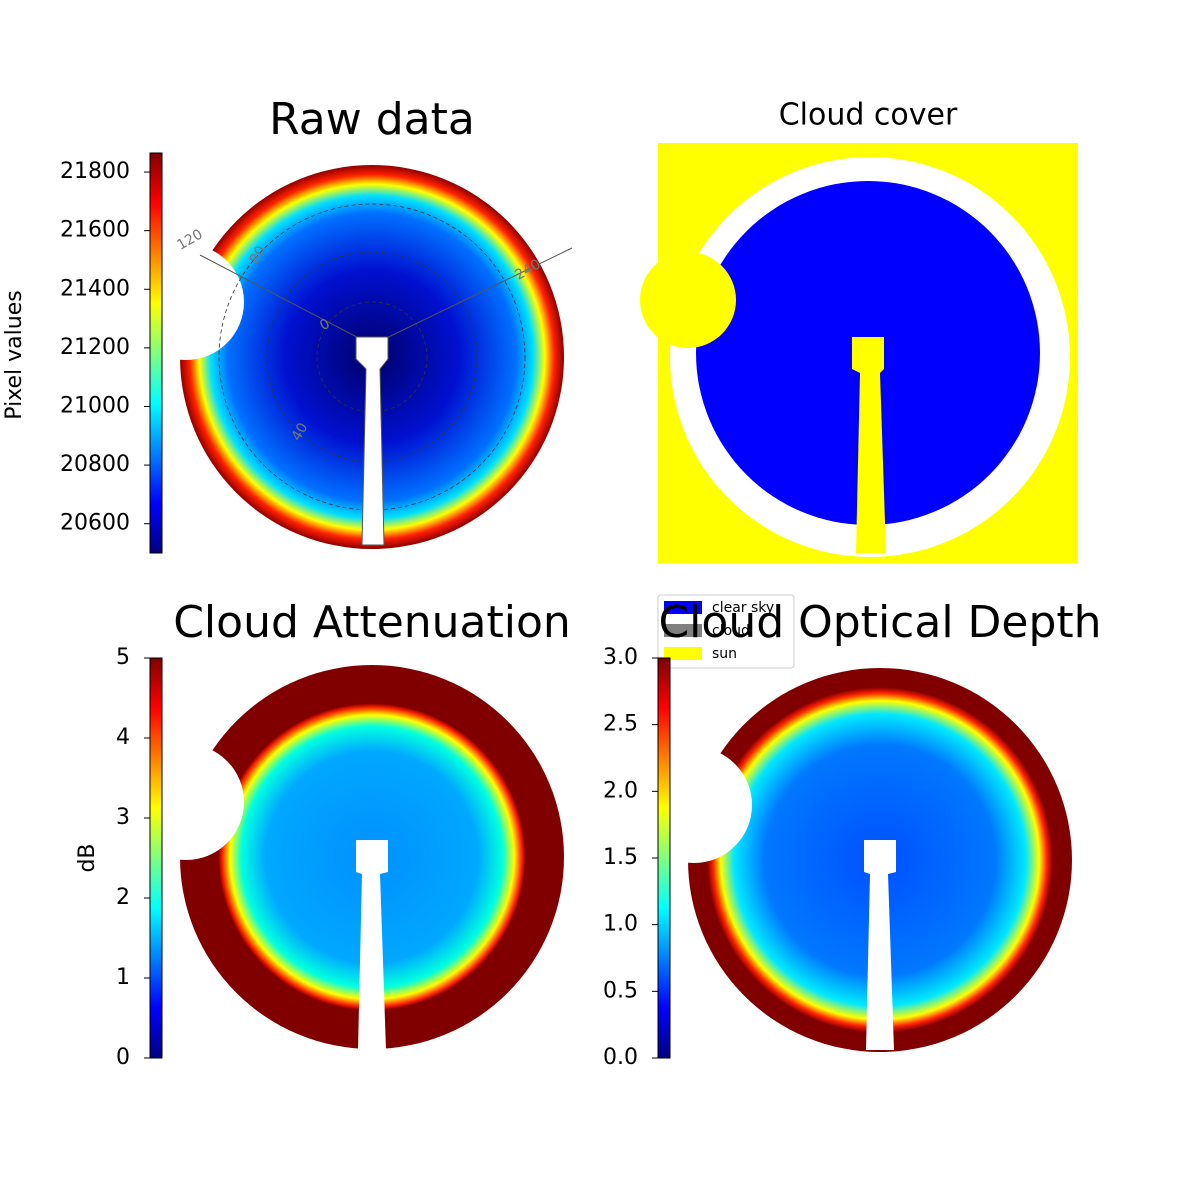 The image size is (1200, 1204). Describe the element at coordinates (95, 405) in the screenshot. I see `colorbar-tick-label: 21000` at that location.